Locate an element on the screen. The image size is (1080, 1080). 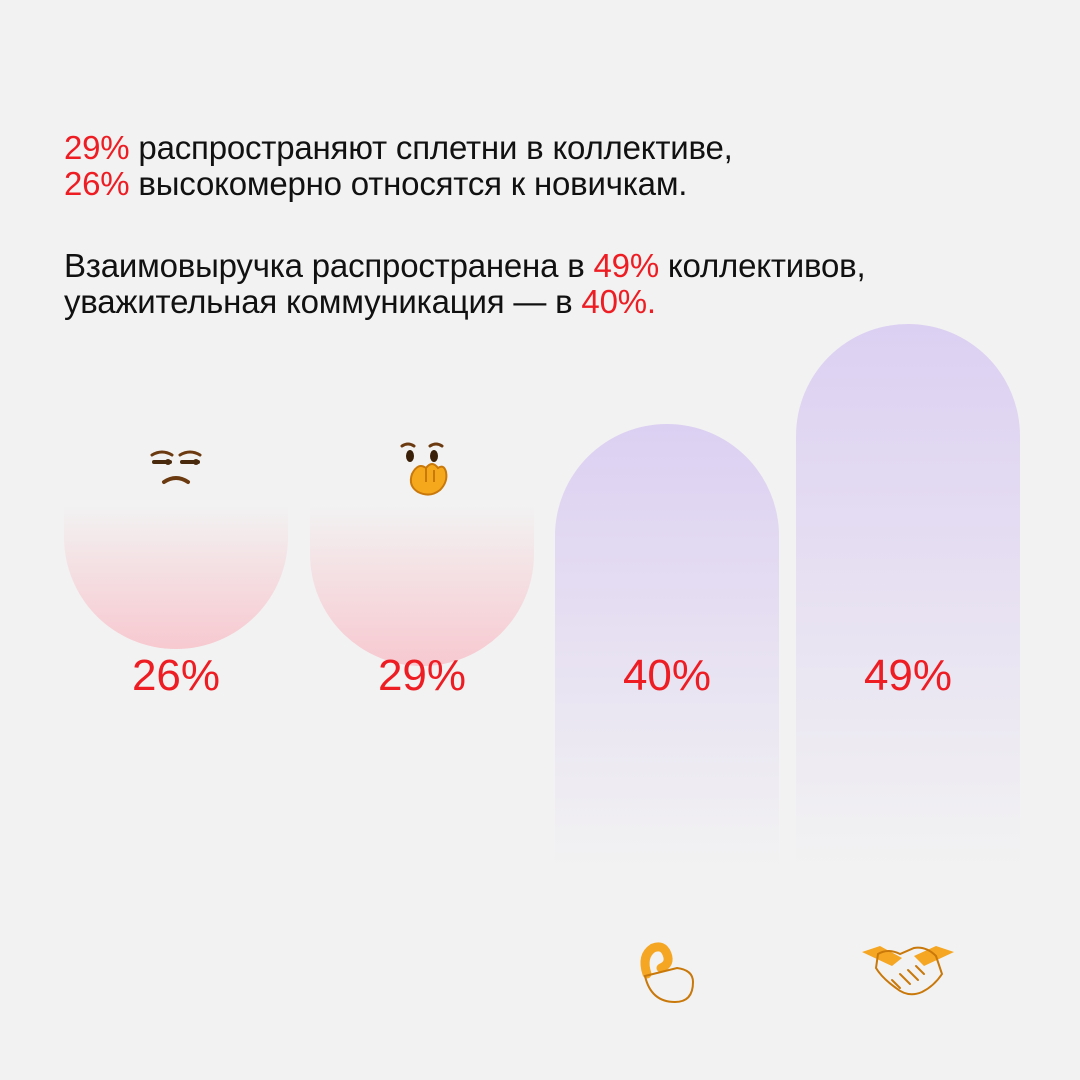
face-with-hand-over-mouth-icon is located at coordinates (422, 462).